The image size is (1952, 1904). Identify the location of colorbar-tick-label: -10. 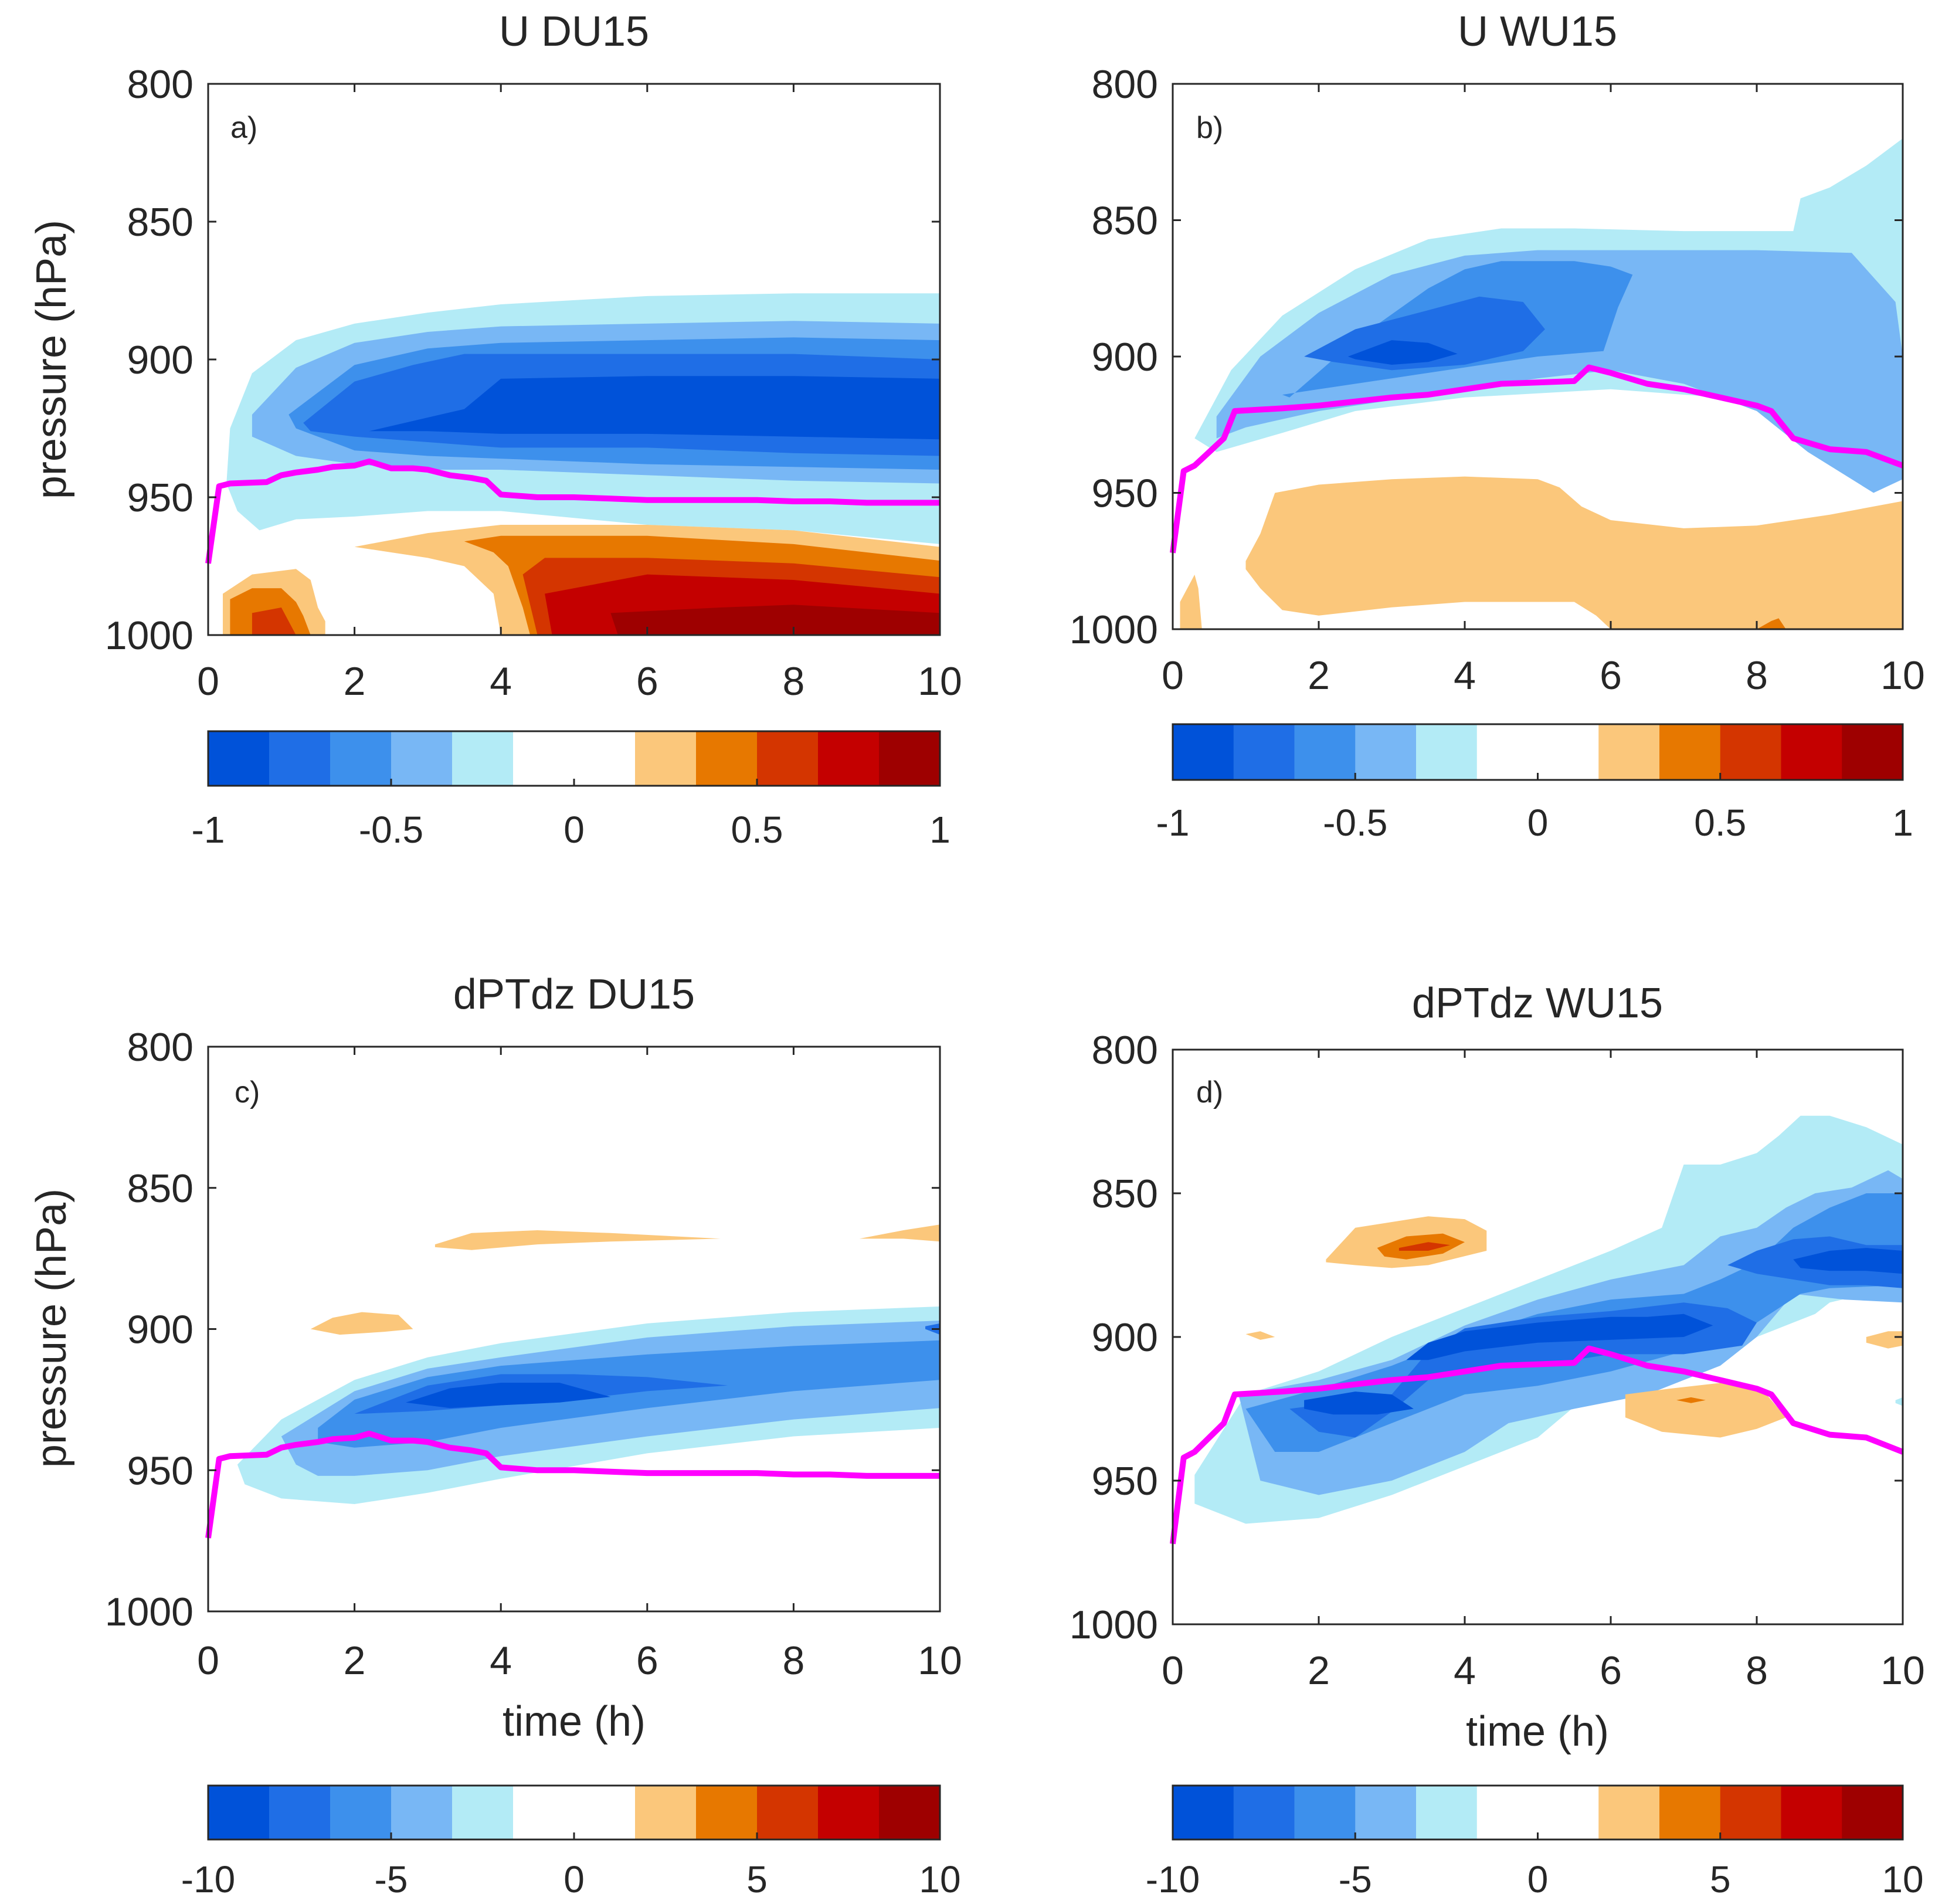
(208, 1879).